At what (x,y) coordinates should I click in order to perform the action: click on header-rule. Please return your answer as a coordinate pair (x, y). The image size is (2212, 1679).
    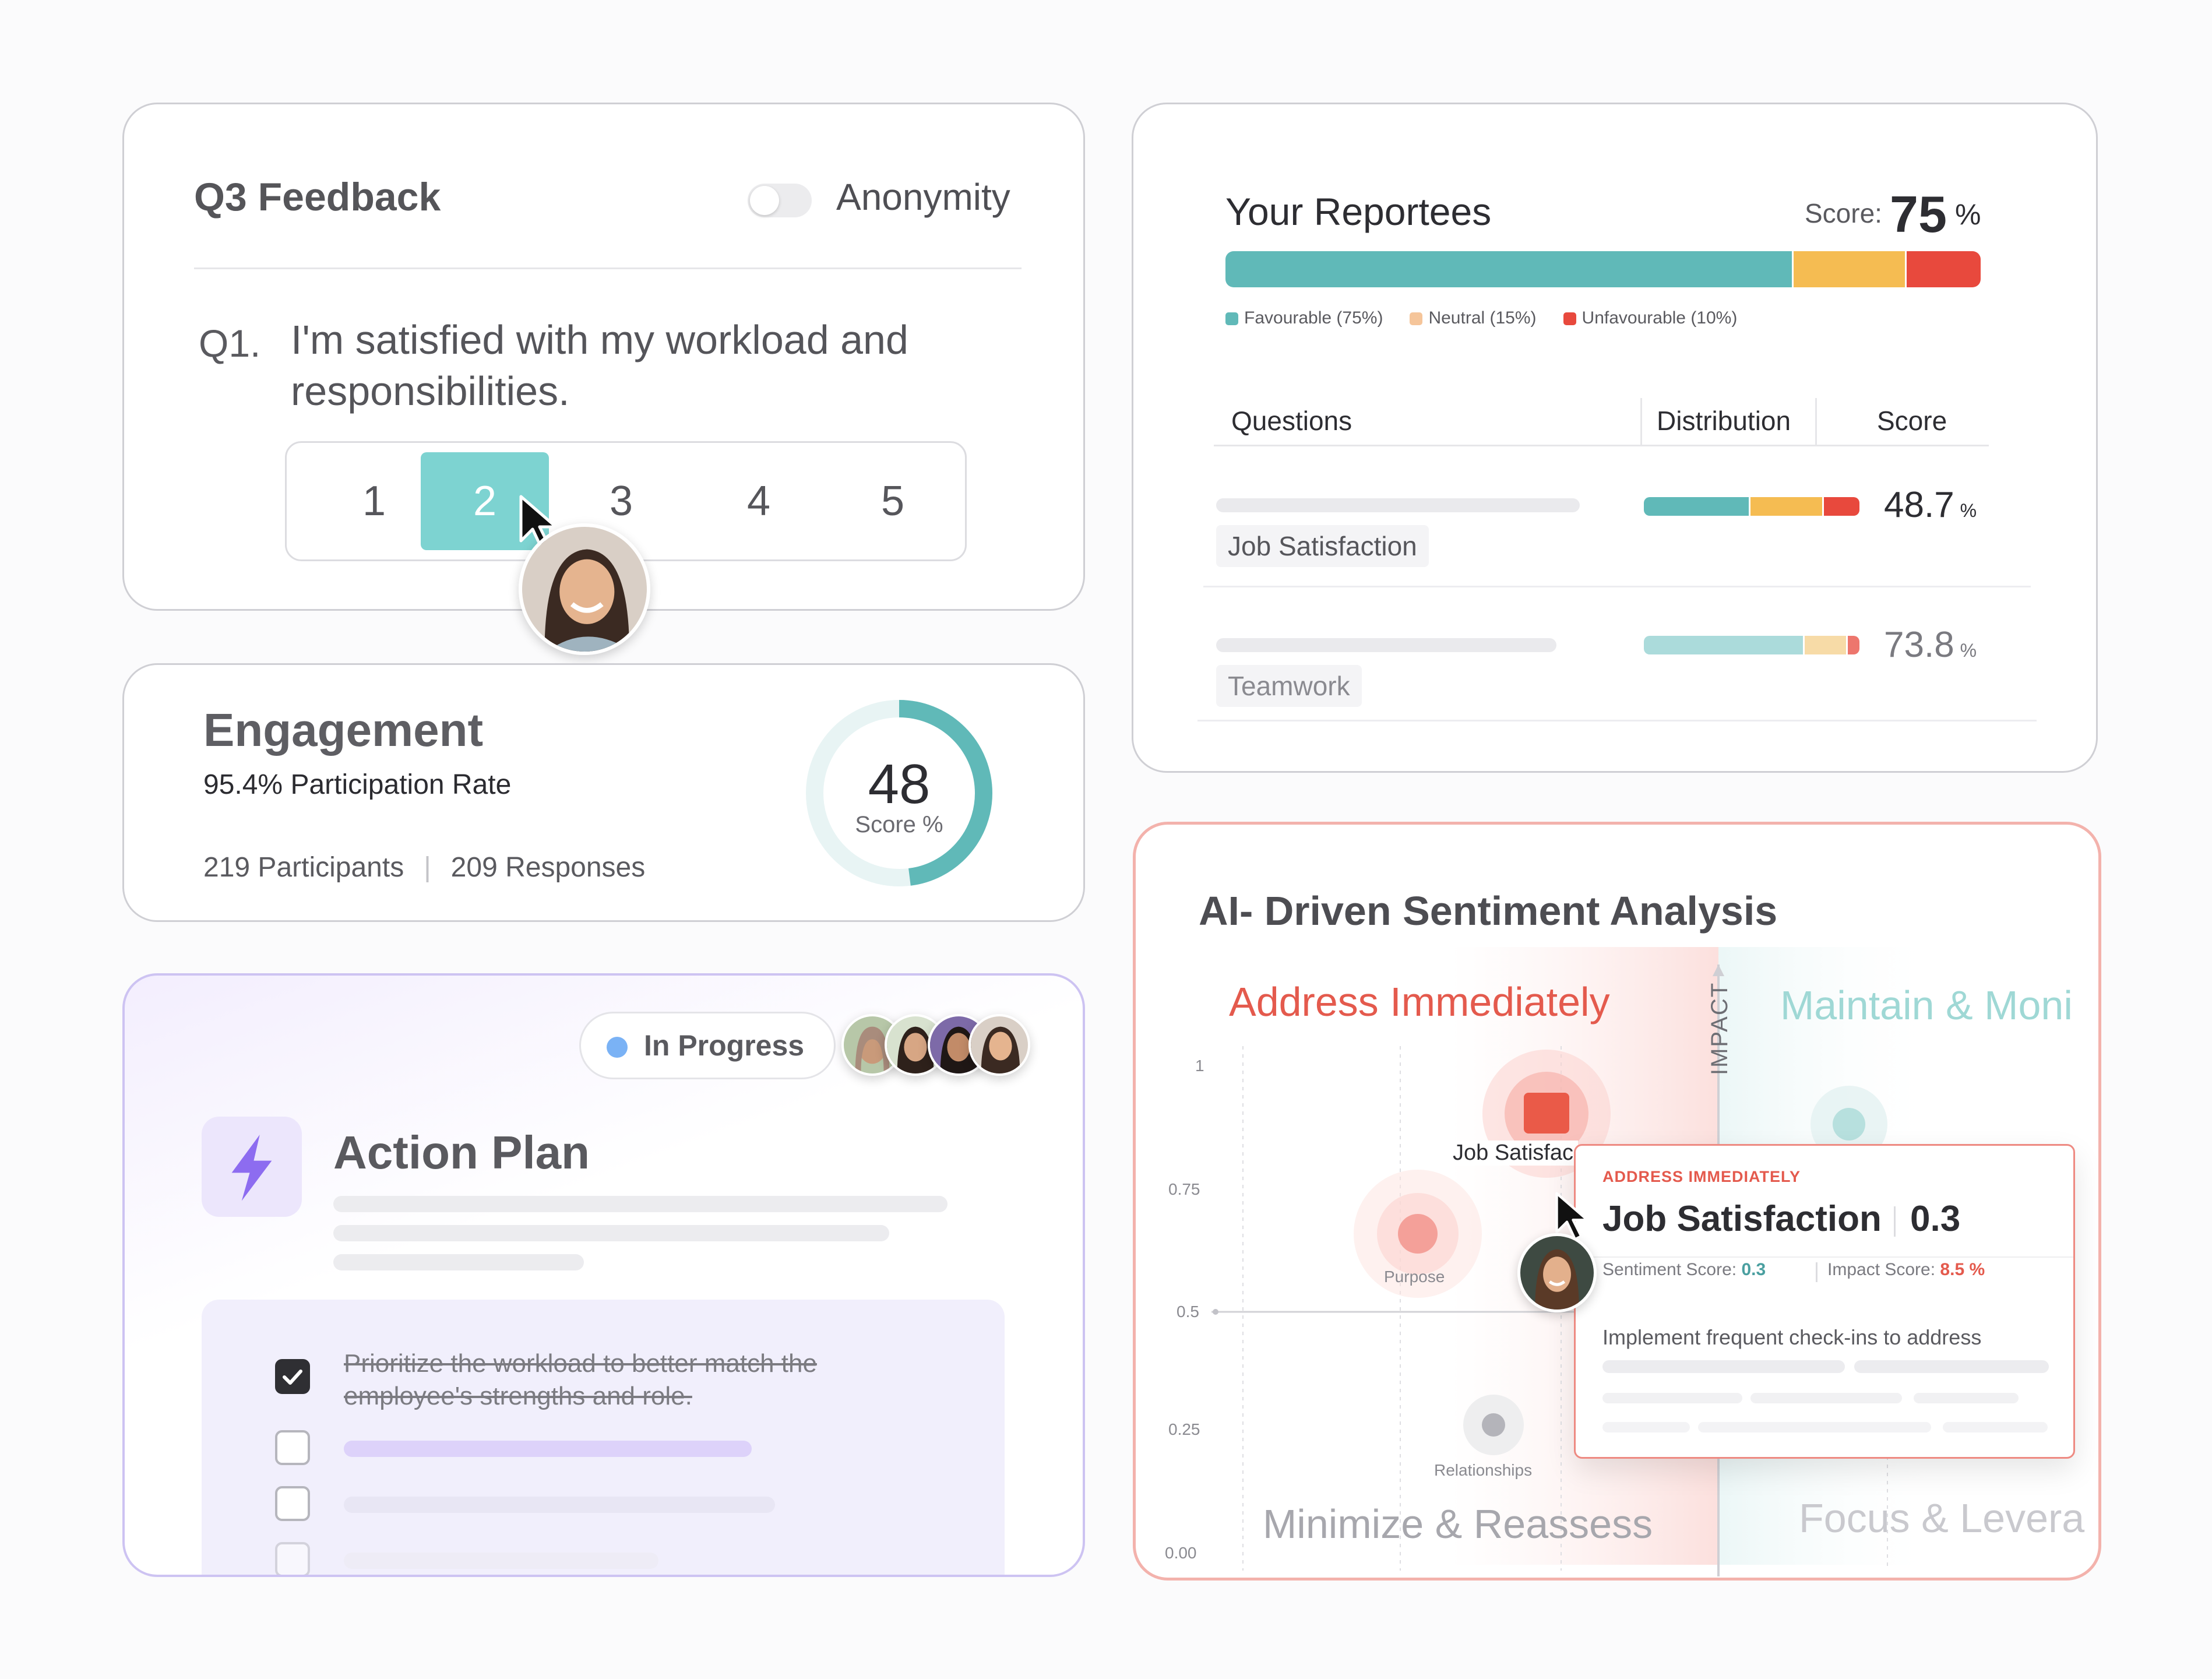
    Looking at the image, I should click on (1601, 445).